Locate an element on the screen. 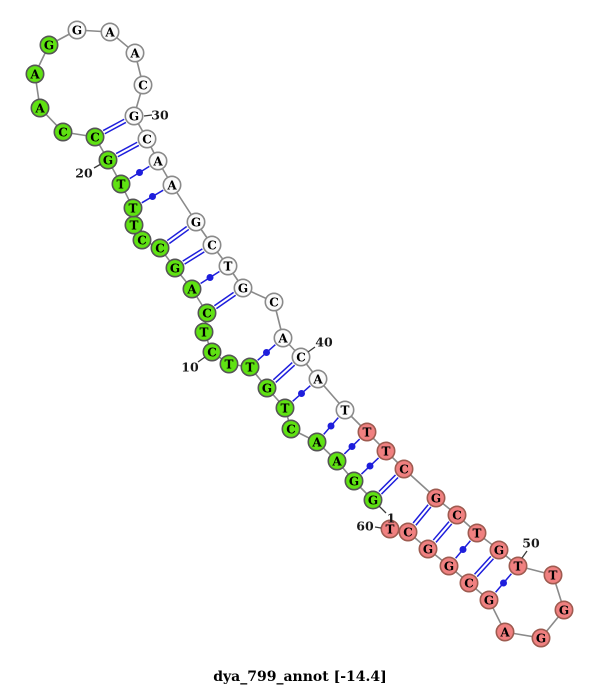  nucleotide-5-circle is located at coordinates (291, 429).